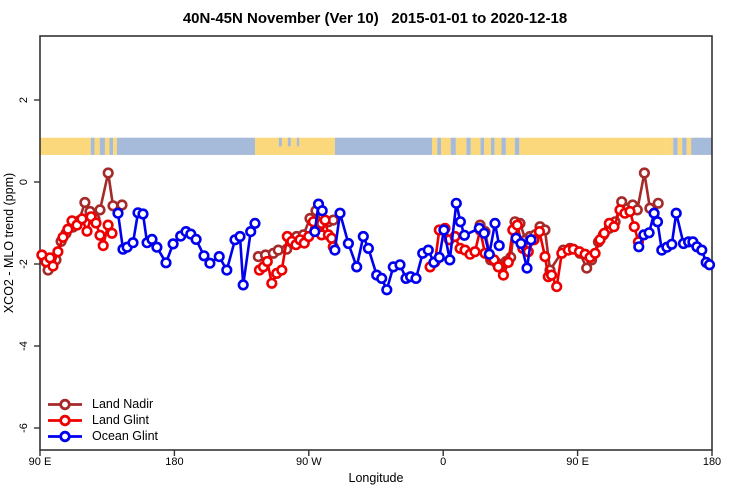 The height and width of the screenshot is (500, 750). I want to click on y-axis-label: XCO2 - MLO trend (ppm), so click(9, 243).